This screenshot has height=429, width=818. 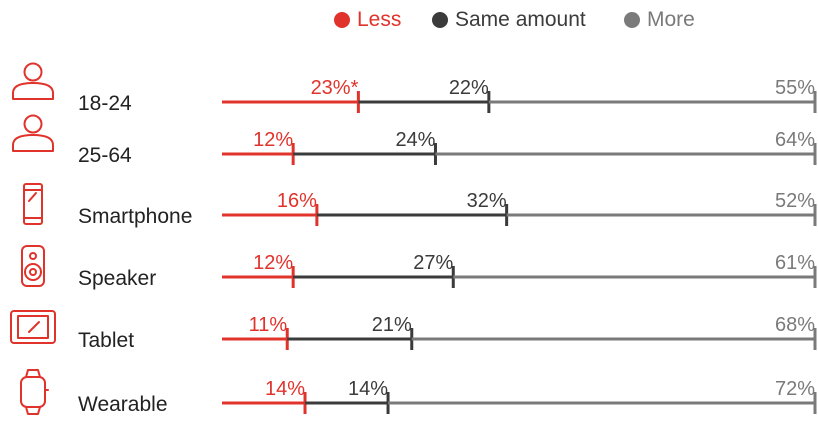 I want to click on data-label-more: 64%, so click(x=795, y=140).